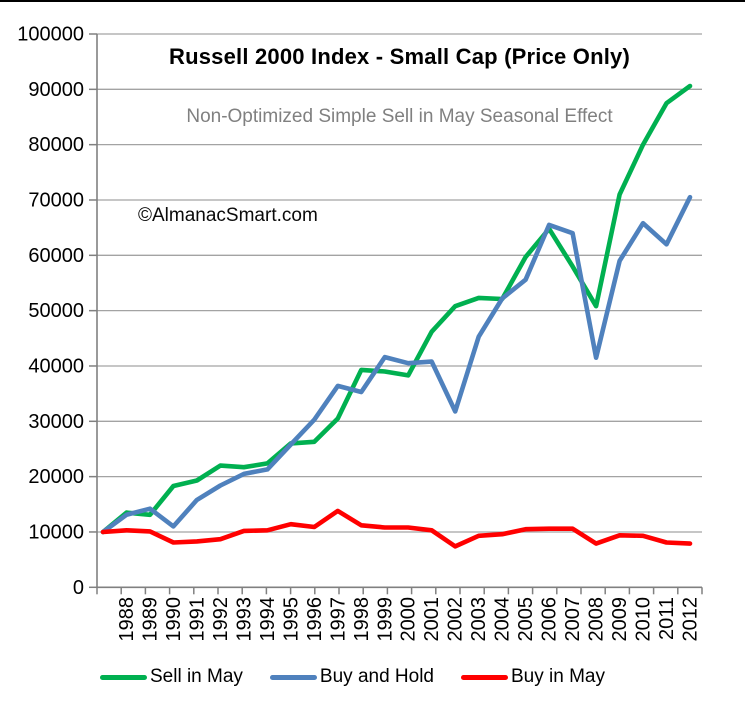 This screenshot has width=745, height=707. I want to click on x-axis-tick-label: 2009, so click(620, 619).